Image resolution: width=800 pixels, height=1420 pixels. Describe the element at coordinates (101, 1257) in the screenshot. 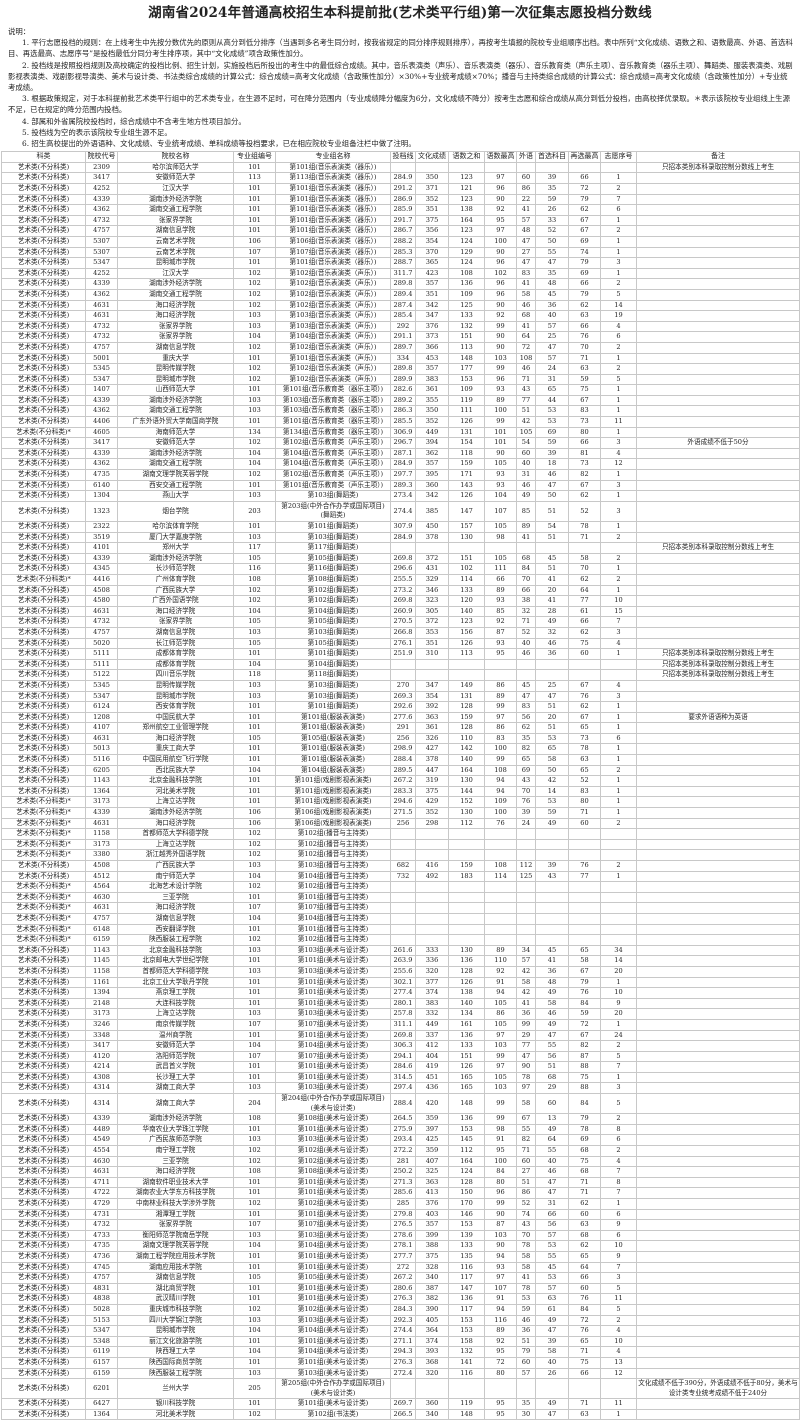

I see `cell-school-code: 4736` at that location.